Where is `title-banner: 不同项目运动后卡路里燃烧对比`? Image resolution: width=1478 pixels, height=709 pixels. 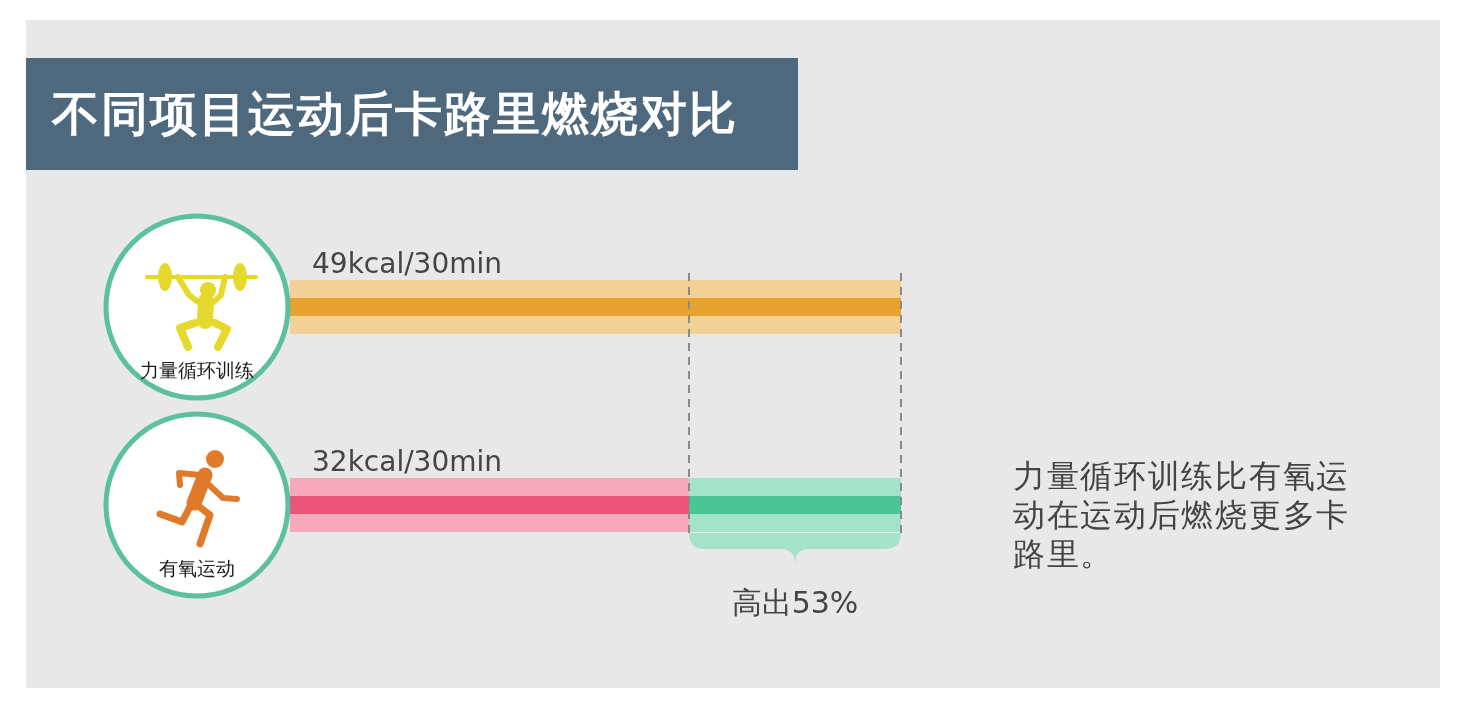
title-banner: 不同项目运动后卡路里燃烧对比 is located at coordinates (412, 114).